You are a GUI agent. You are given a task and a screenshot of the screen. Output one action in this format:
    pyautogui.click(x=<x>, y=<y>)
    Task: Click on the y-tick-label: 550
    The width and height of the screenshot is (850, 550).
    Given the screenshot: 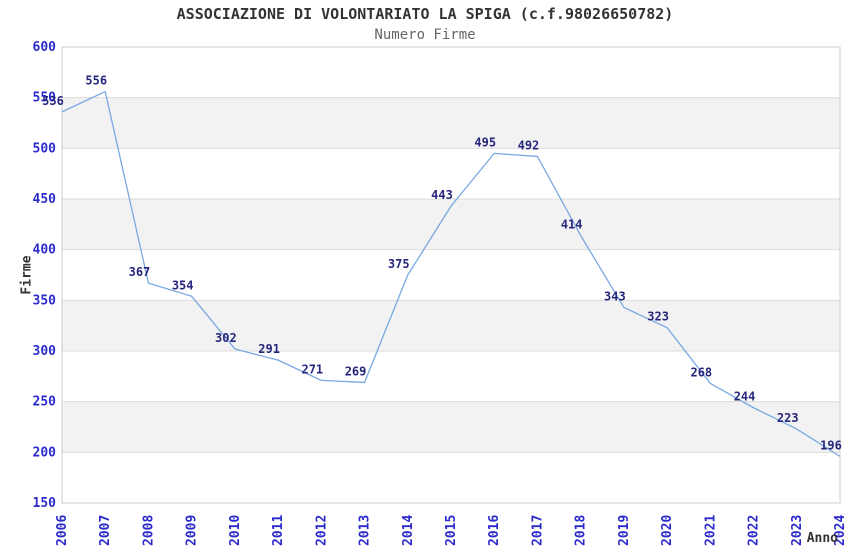 What is the action you would take?
    pyautogui.click(x=45, y=98)
    